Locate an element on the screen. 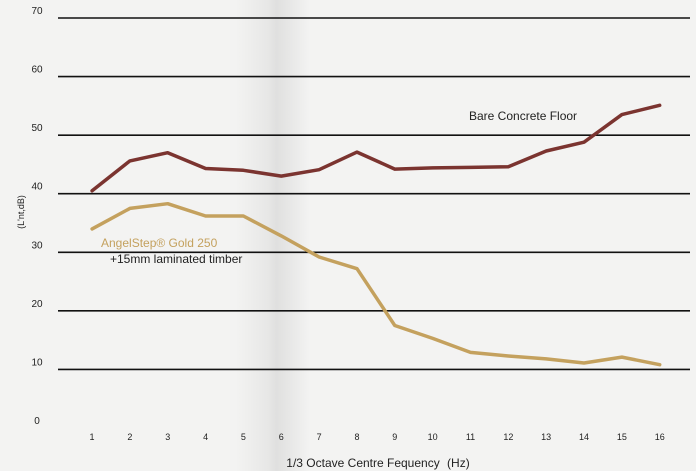 The image size is (696, 471). x-tick-label: 8 is located at coordinates (356, 437).